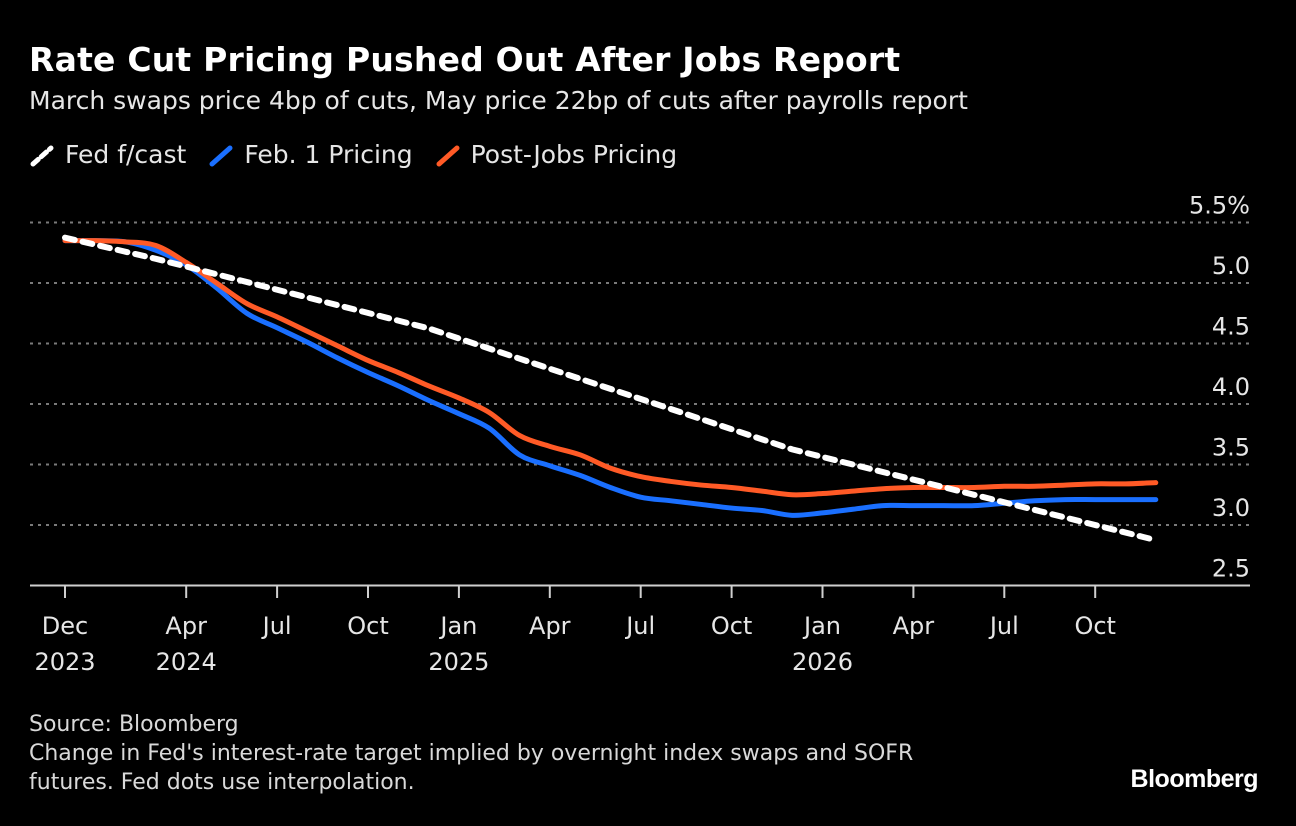  I want to click on legend-label: Post-Jobs Pricing, so click(574, 154).